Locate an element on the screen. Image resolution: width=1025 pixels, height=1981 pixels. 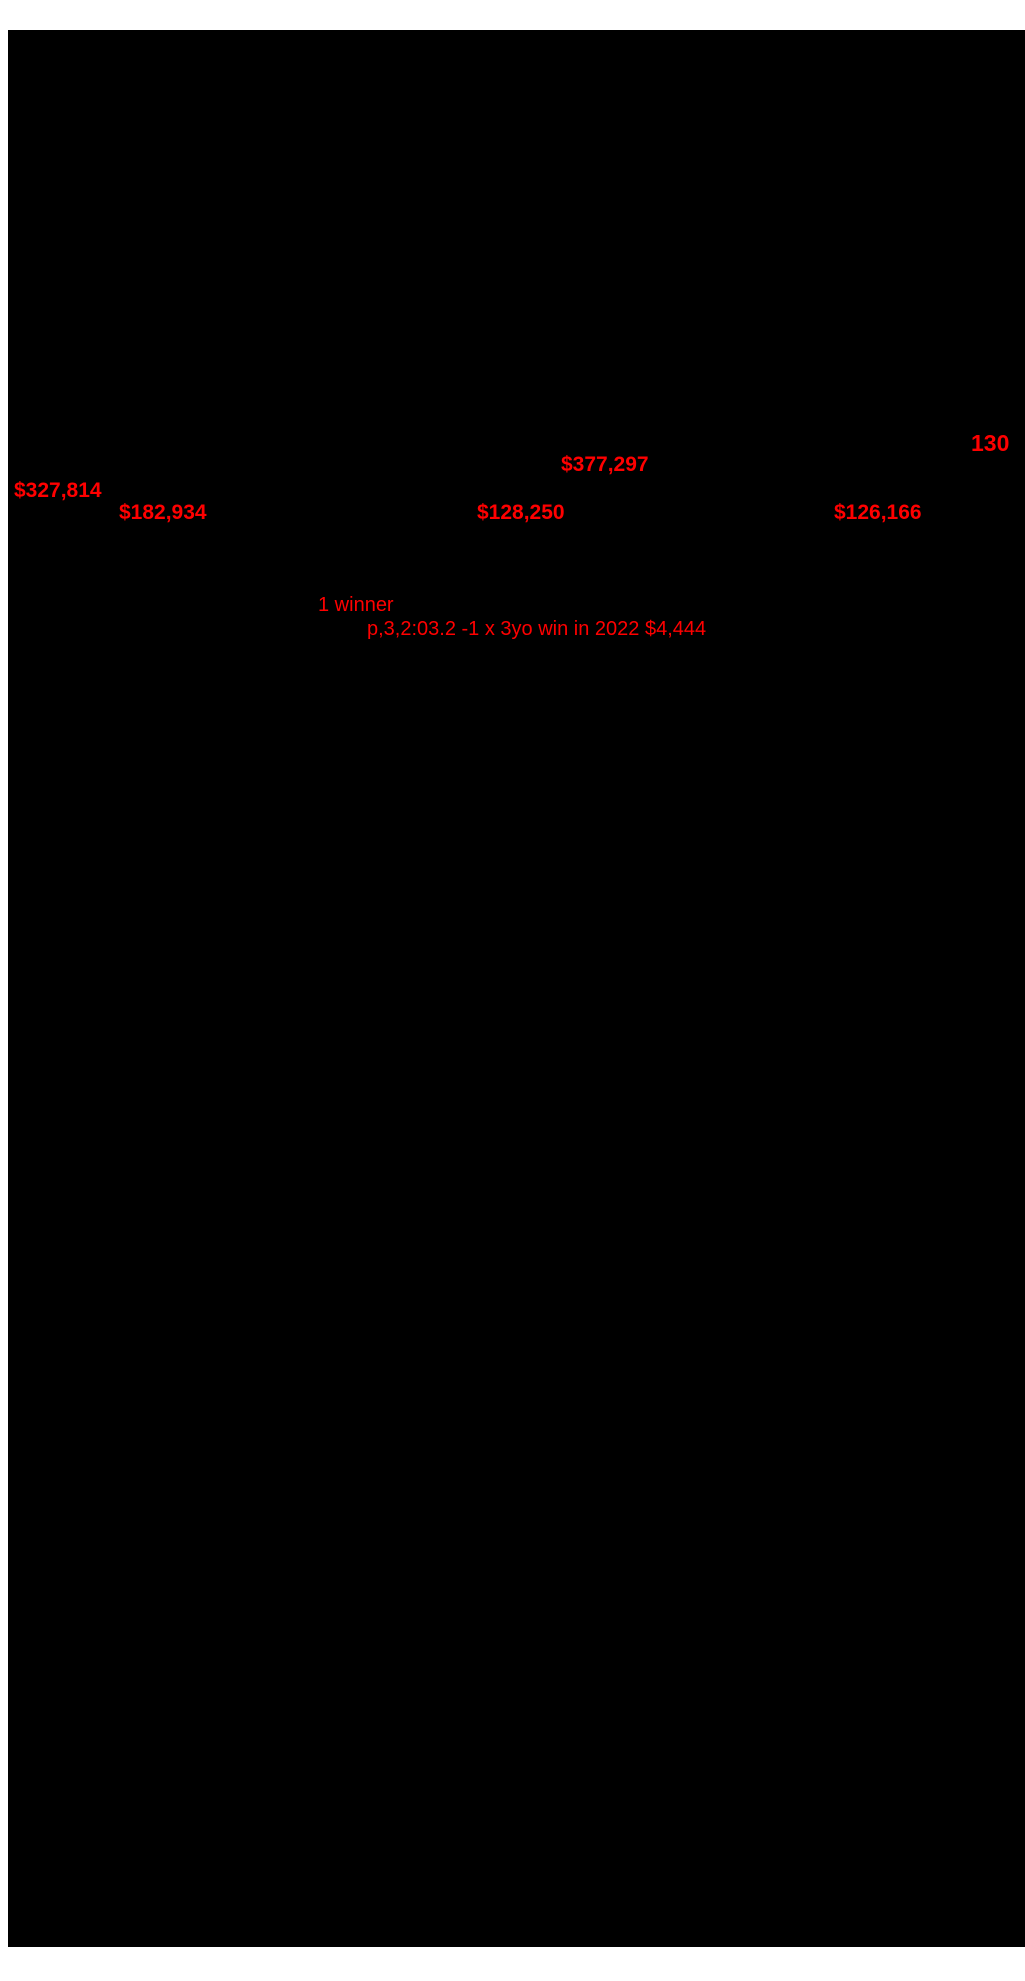
earnings-figure-left-lower: $182,934 is located at coordinates (163, 512).